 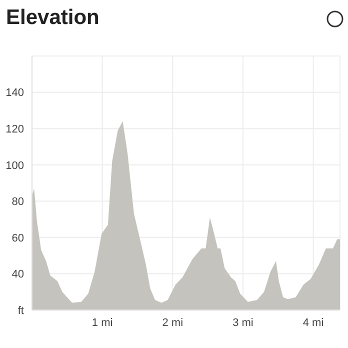 I want to click on x-tick-label: 1 mi, so click(x=102, y=322).